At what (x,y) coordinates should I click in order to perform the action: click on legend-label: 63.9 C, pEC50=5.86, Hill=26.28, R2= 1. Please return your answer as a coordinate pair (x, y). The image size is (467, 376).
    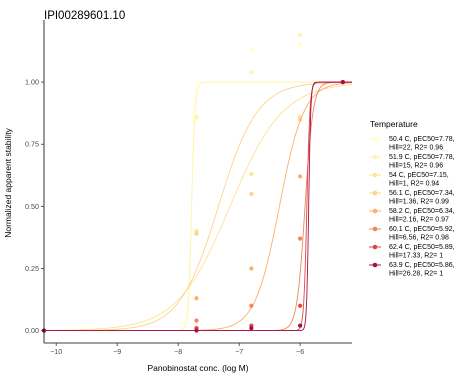
    Looking at the image, I should click on (422, 270).